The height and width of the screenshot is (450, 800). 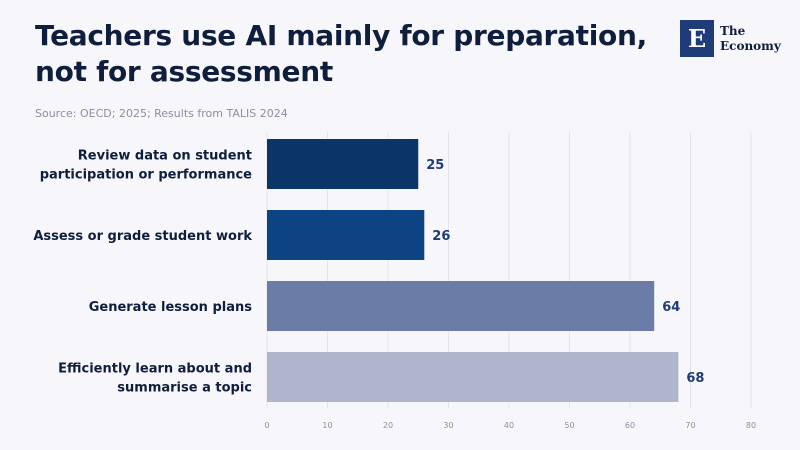 I want to click on value-label: 64, so click(x=671, y=307).